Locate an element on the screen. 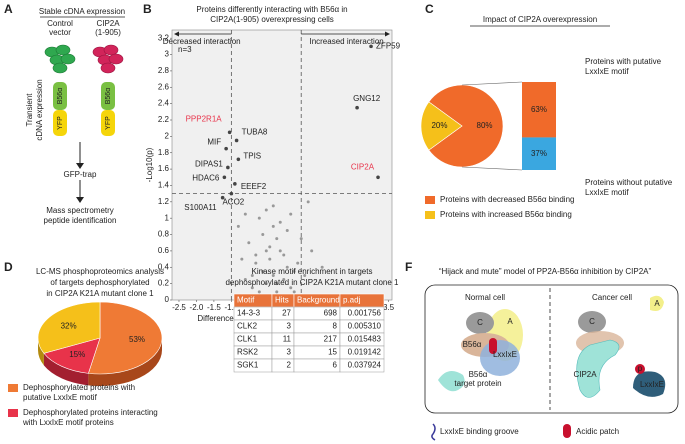  value-label: 53% is located at coordinates (137, 339).